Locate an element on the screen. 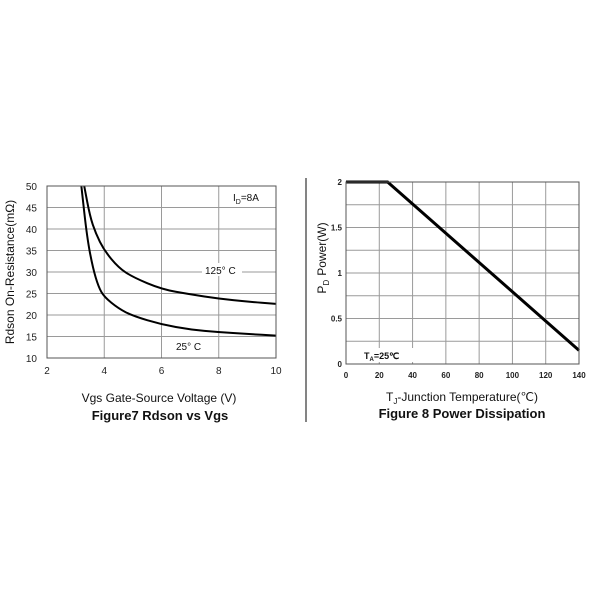 The height and width of the screenshot is (600, 600). right-x-tick-label: 60 is located at coordinates (445, 375).